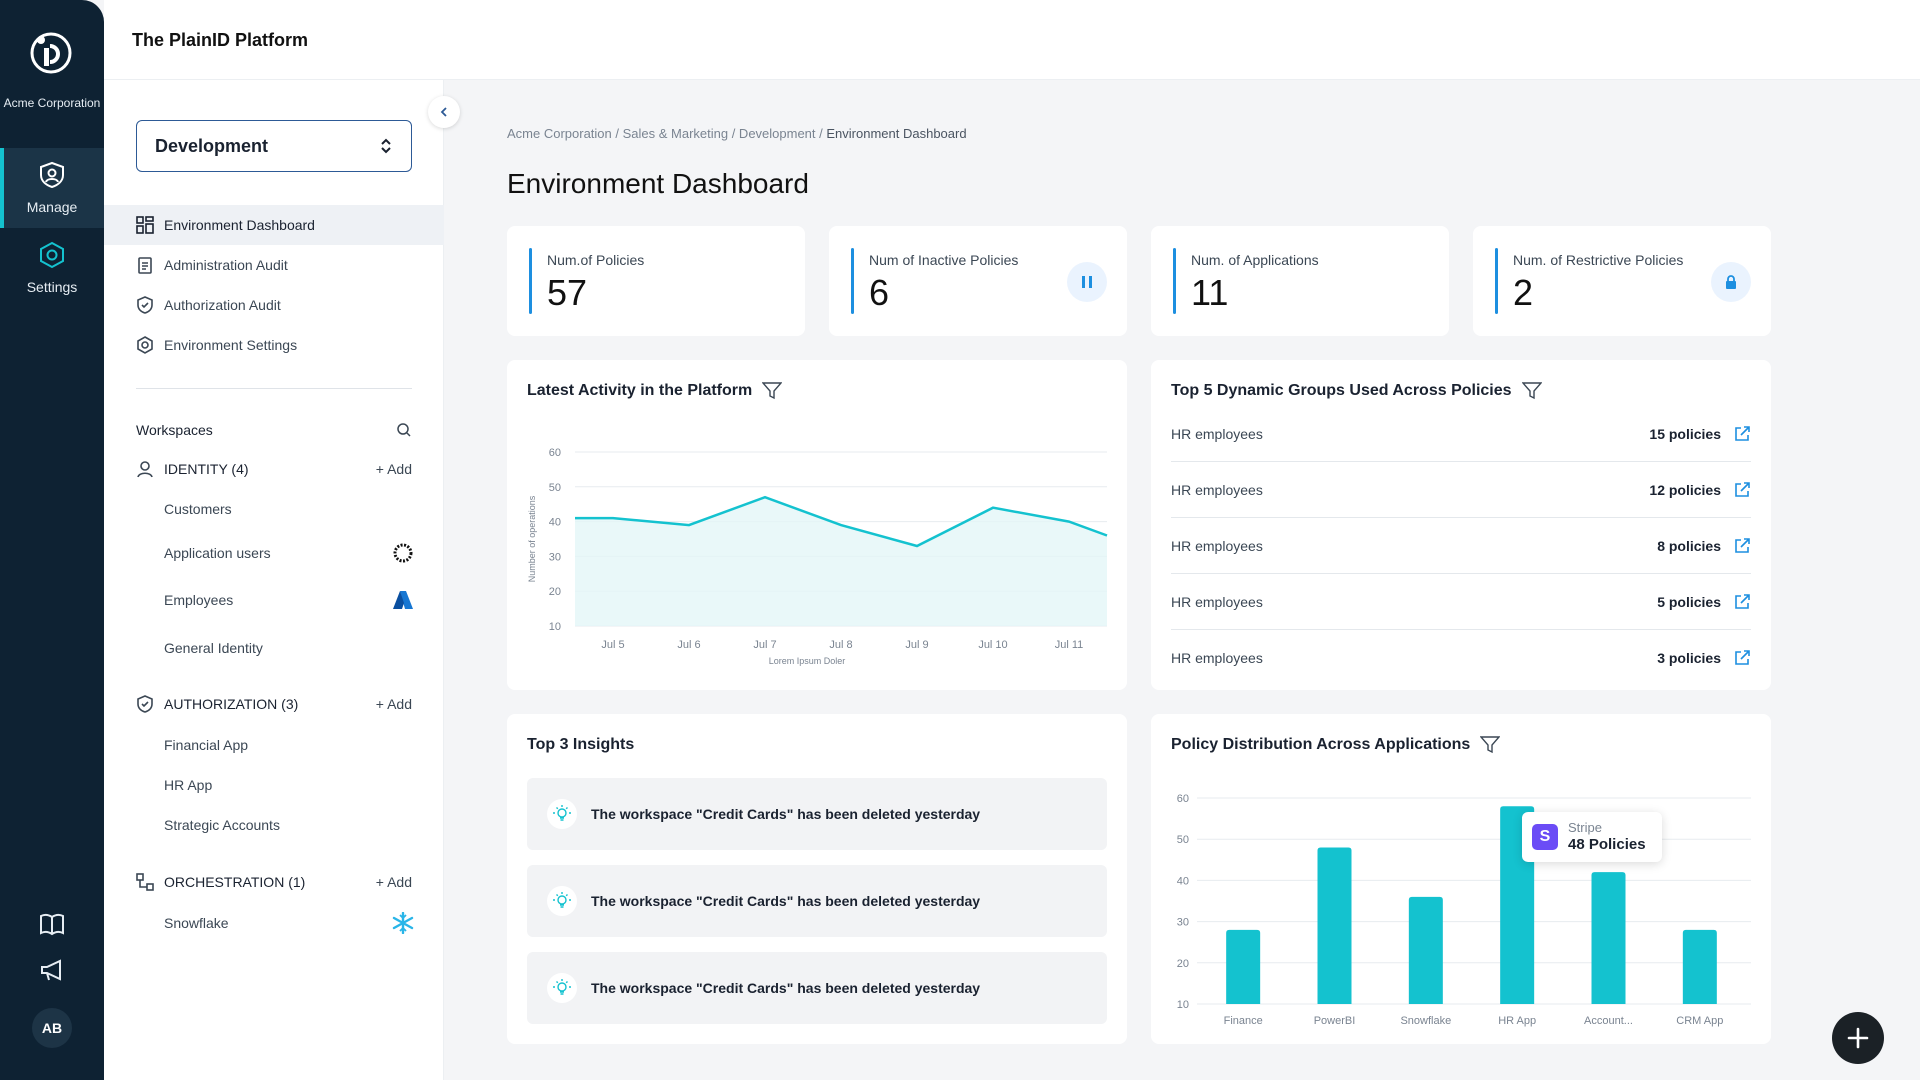 This screenshot has height=1080, width=1920. Describe the element at coordinates (51, 53) in the screenshot. I see `plainid-logo` at that location.